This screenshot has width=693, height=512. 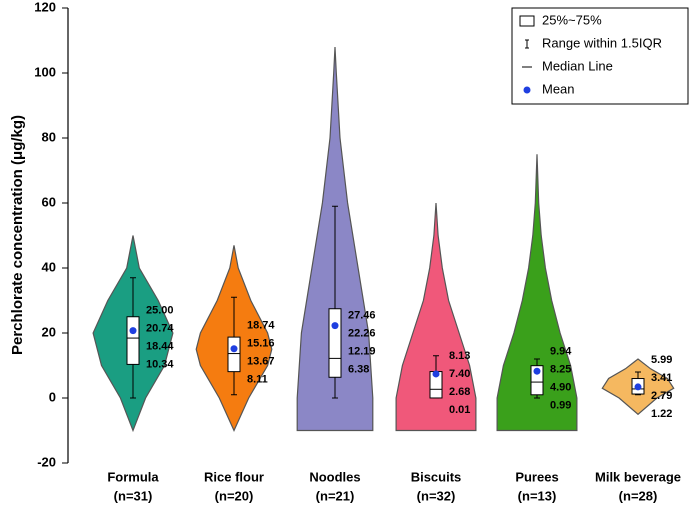 I want to click on value-label: 25.00, so click(x=160, y=310).